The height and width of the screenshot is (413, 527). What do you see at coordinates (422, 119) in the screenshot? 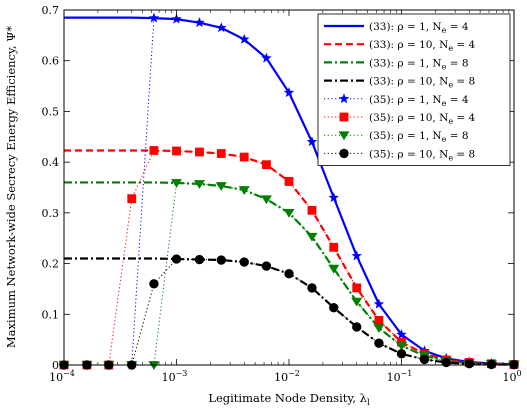
I see `legend-label: (35): ρ = 10, Ne = 4` at bounding box center [422, 119].